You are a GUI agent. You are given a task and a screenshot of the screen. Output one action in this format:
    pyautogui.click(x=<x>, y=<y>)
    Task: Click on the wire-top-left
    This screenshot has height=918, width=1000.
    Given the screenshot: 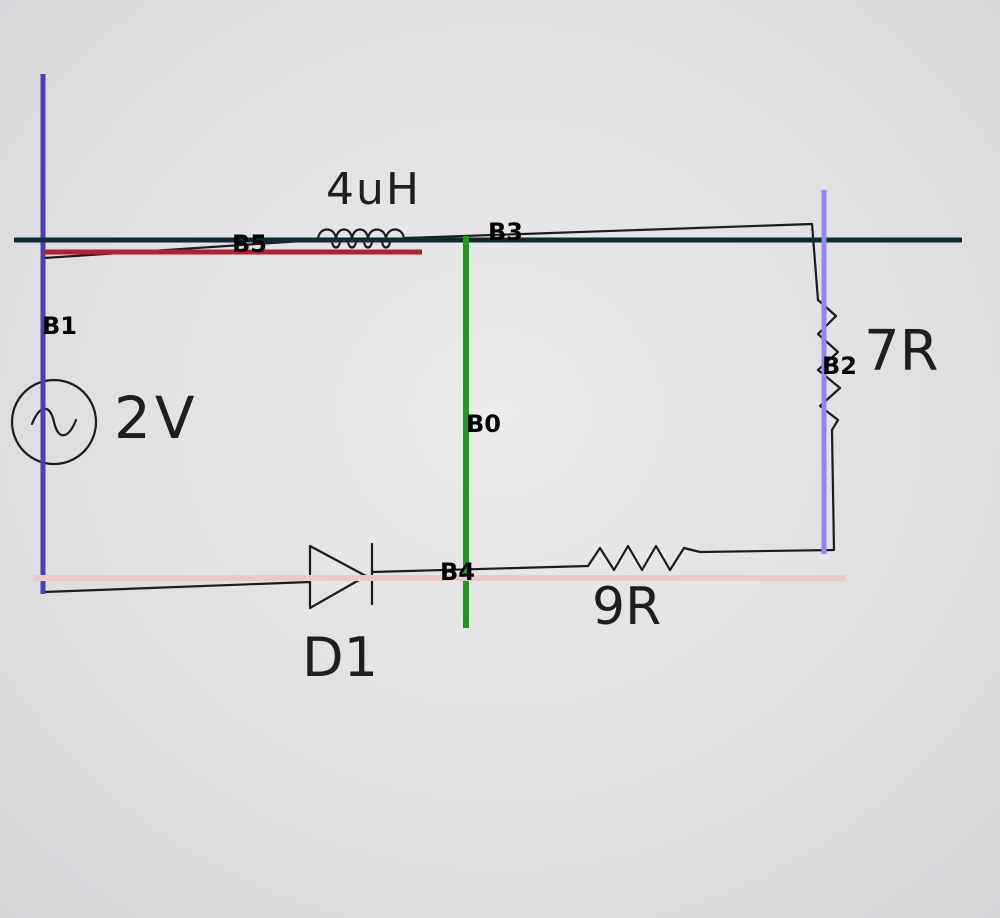 What is the action you would take?
    pyautogui.click(x=181, y=249)
    